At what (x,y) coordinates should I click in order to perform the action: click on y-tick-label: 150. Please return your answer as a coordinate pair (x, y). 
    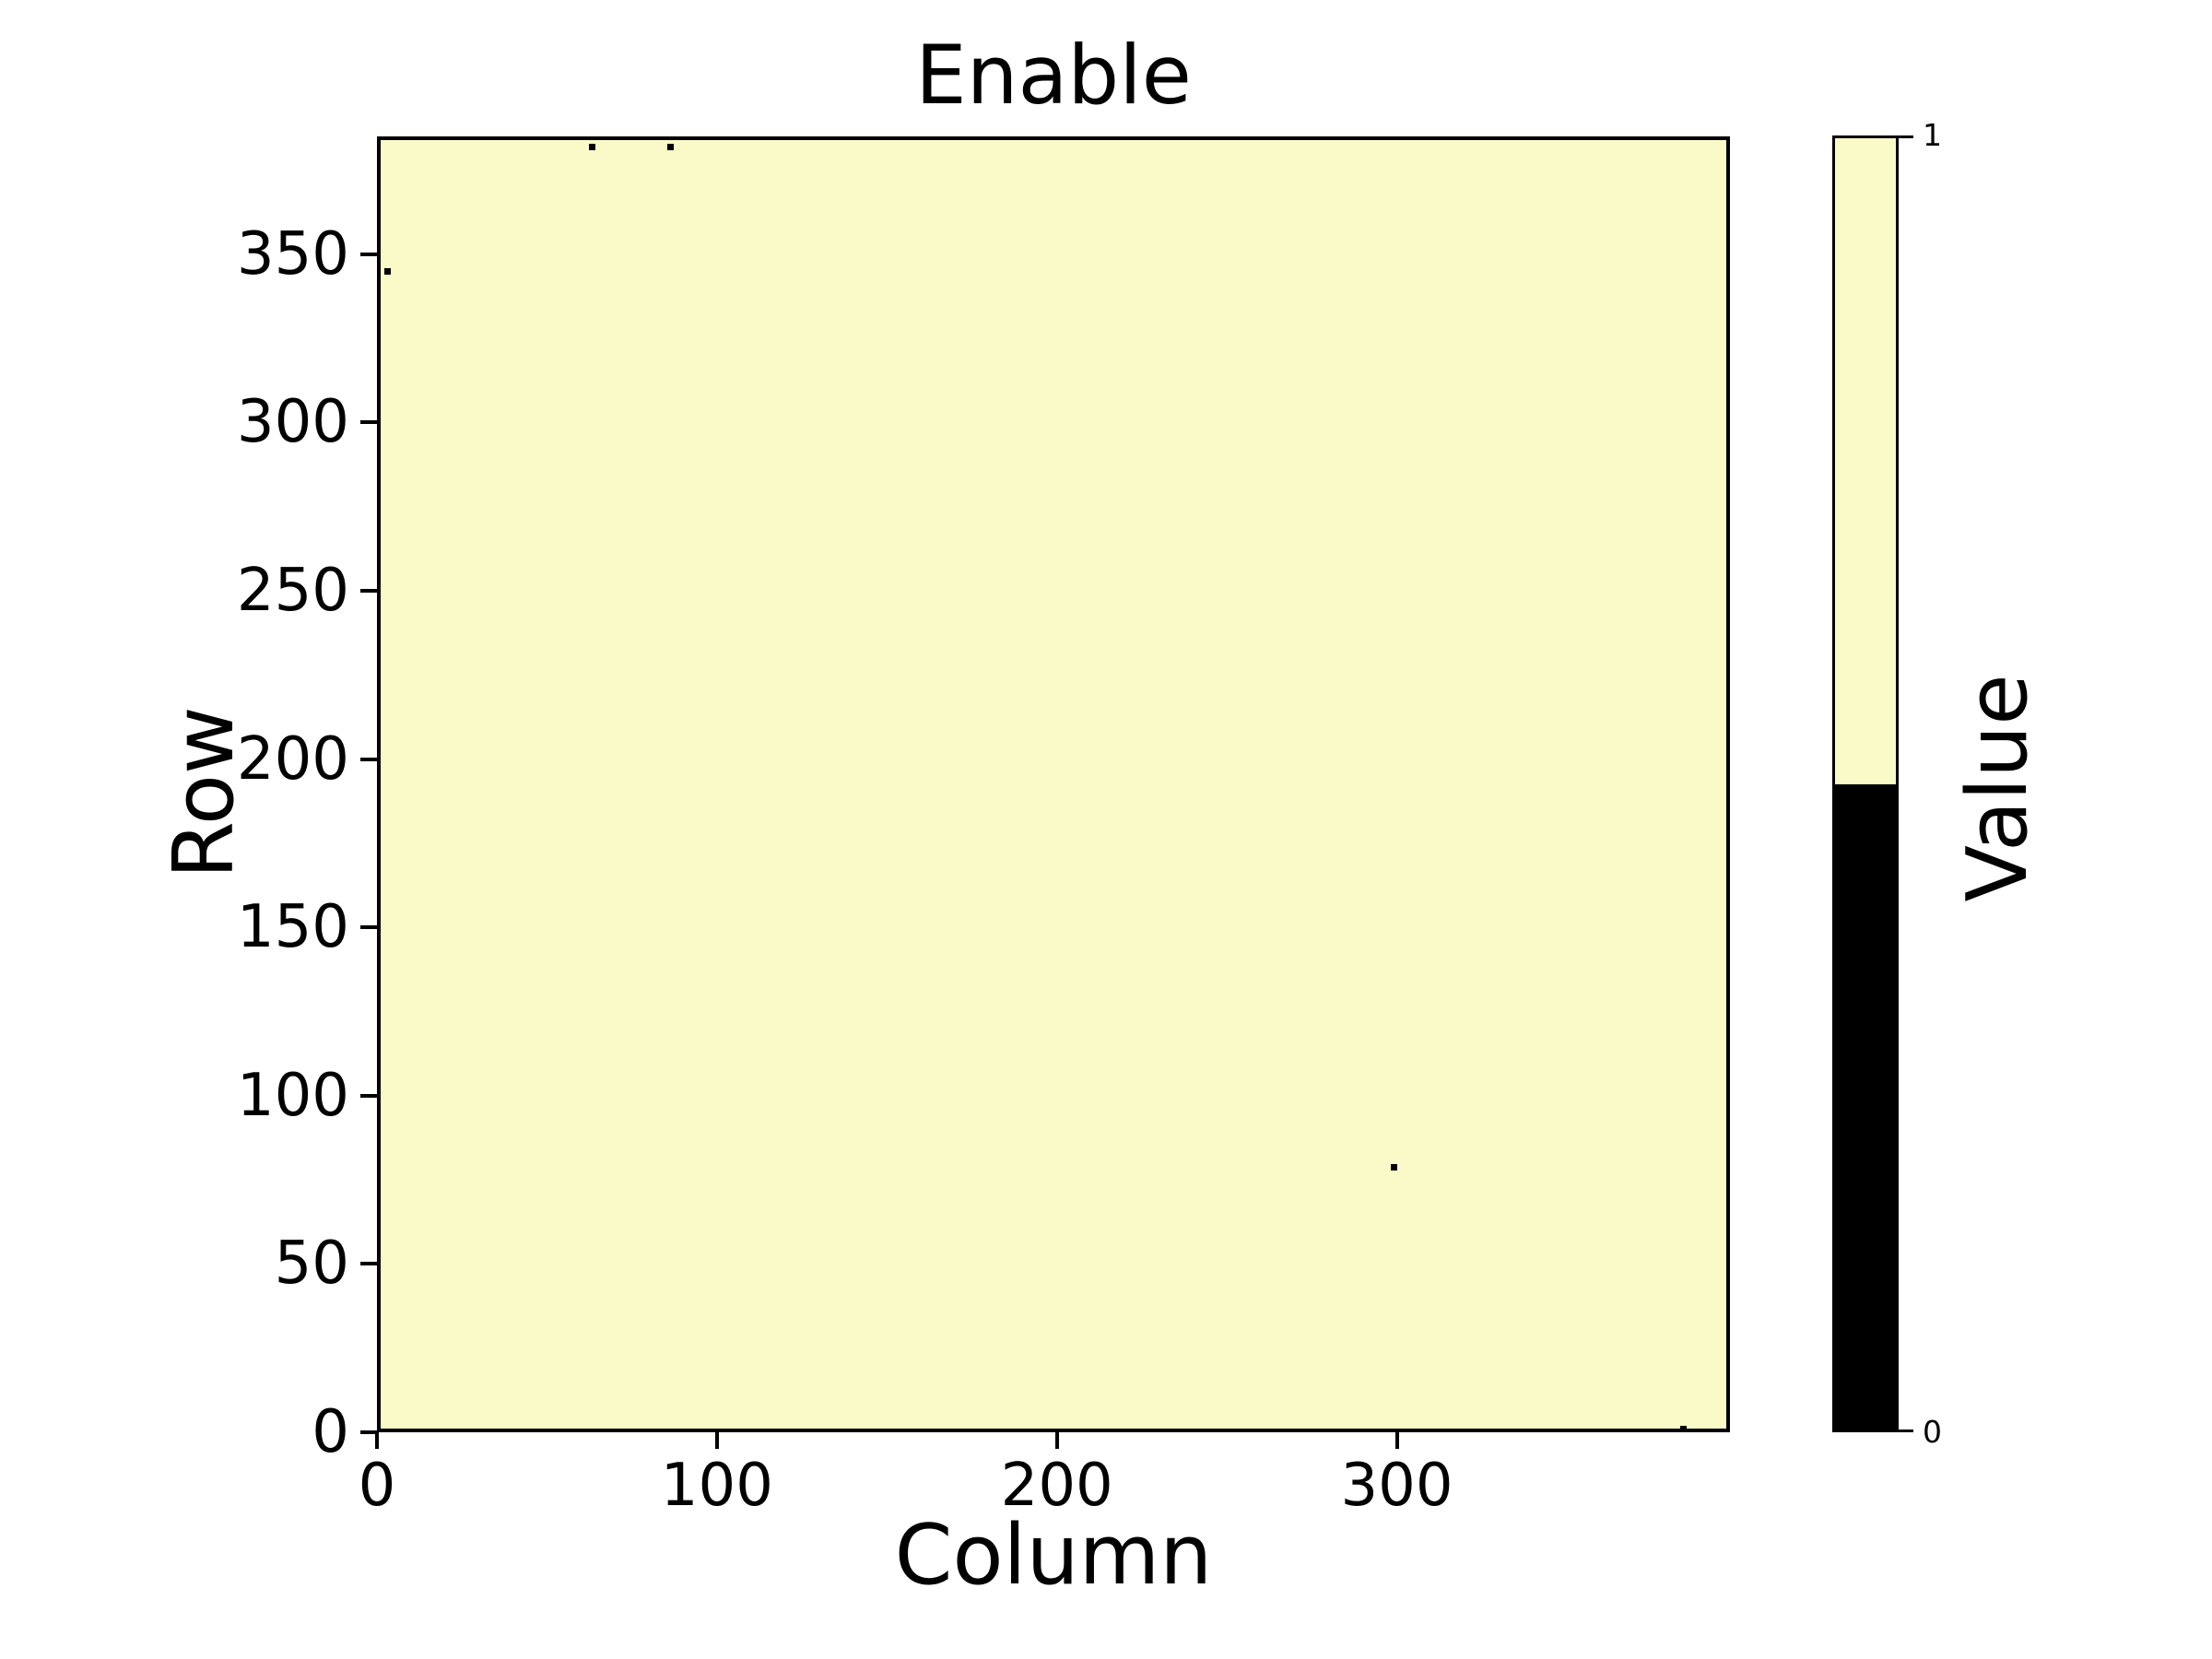
    Looking at the image, I should click on (292, 927).